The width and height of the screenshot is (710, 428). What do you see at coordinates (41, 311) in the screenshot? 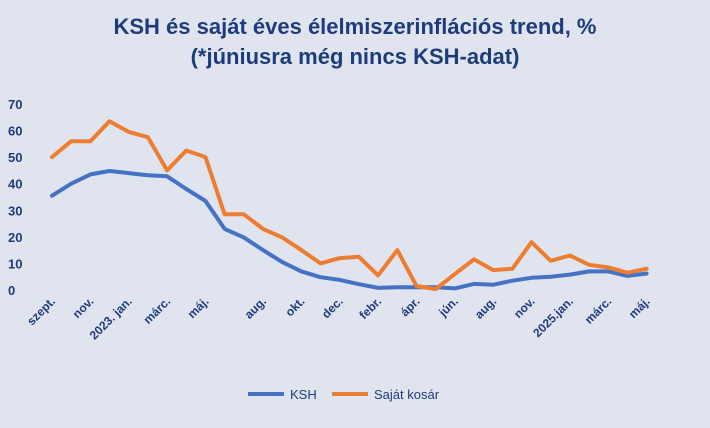
I see `x-tick-label: szept.` at bounding box center [41, 311].